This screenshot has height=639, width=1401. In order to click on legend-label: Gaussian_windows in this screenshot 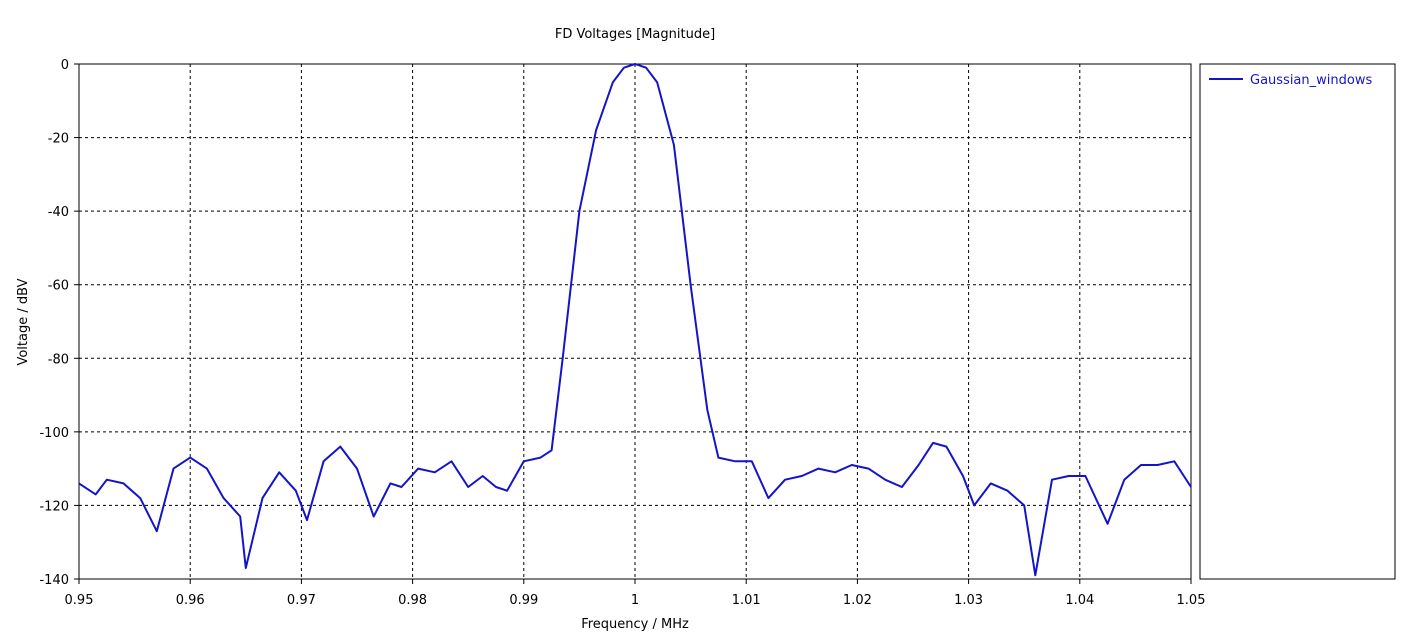, I will do `click(1311, 80)`.